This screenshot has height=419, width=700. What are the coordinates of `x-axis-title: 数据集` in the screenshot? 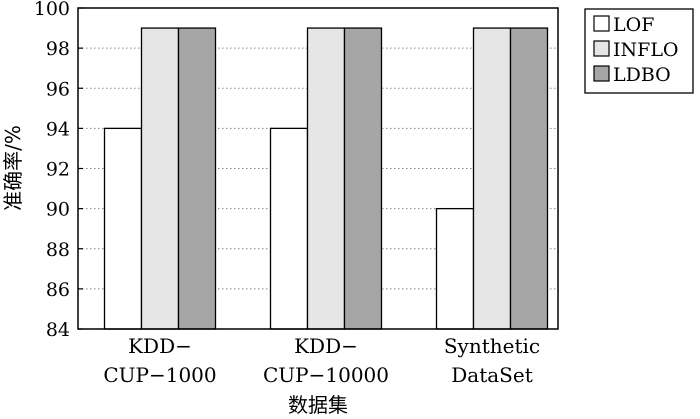 It's located at (318, 405).